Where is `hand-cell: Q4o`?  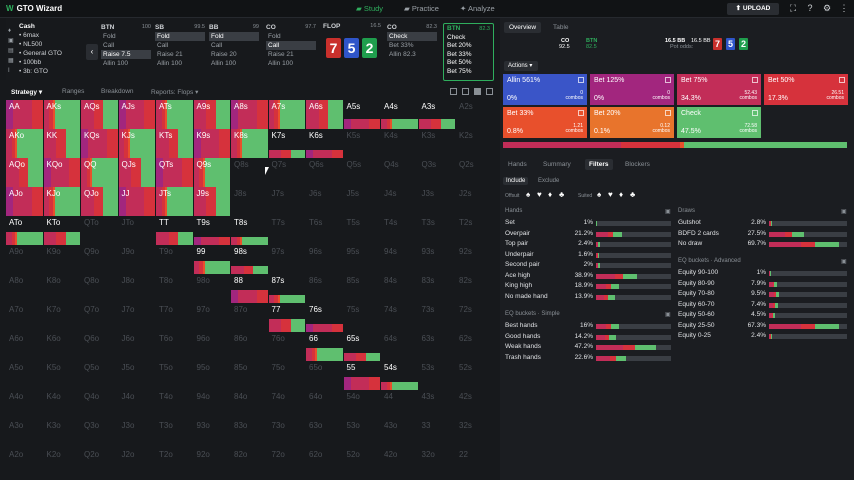 hand-cell: Q4o is located at coordinates (99, 404).